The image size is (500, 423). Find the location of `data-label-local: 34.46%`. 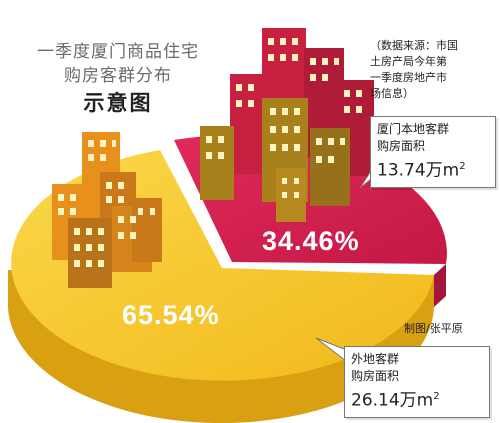

data-label-local: 34.46% is located at coordinates (311, 241).